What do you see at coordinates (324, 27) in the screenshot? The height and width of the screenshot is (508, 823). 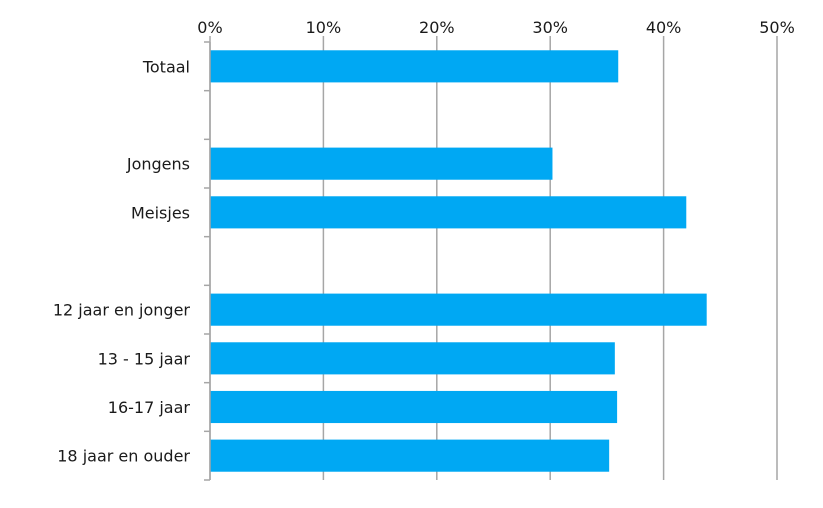 I see `x-tick-label: 10%` at bounding box center [324, 27].